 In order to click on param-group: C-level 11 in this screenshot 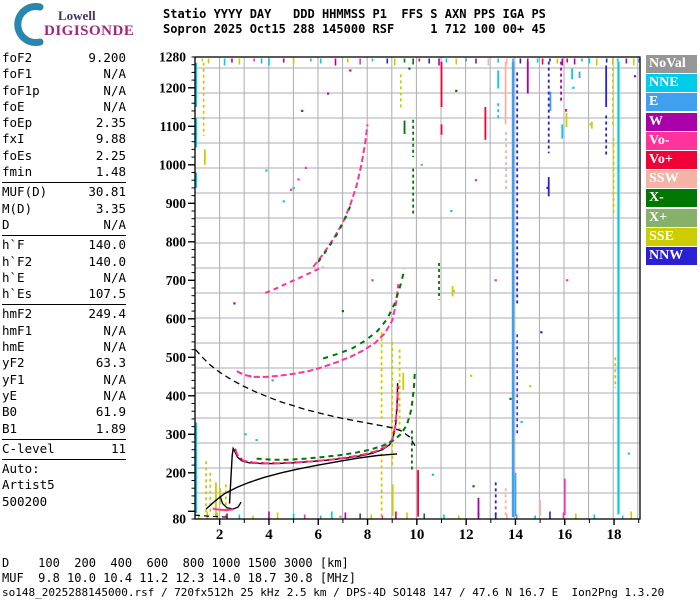, I will do `click(64, 450)`.